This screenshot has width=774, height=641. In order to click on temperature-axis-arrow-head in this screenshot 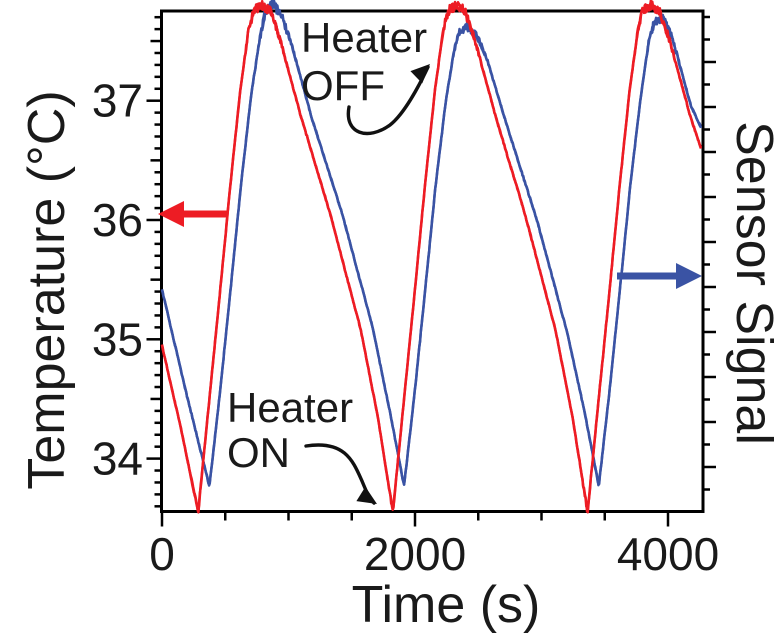, I will do `click(171, 214)`.